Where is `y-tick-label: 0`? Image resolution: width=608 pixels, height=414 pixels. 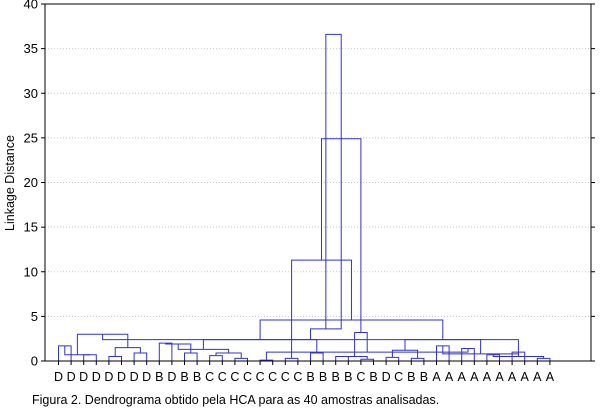
y-tick-label: 0 is located at coordinates (34, 361).